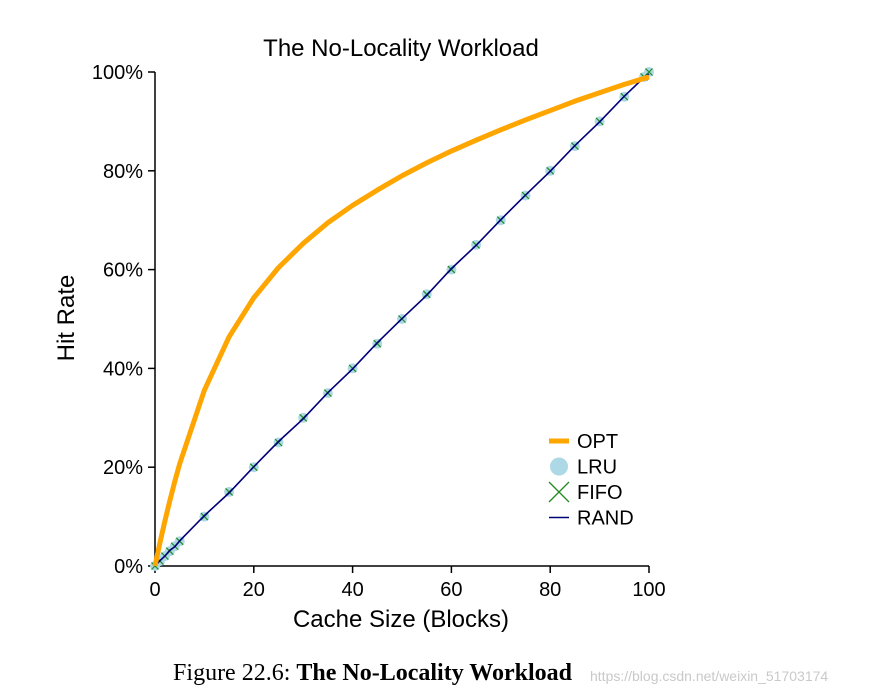  Describe the element at coordinates (401, 48) in the screenshot. I see `chart-title: The No-Locality Workload` at that location.